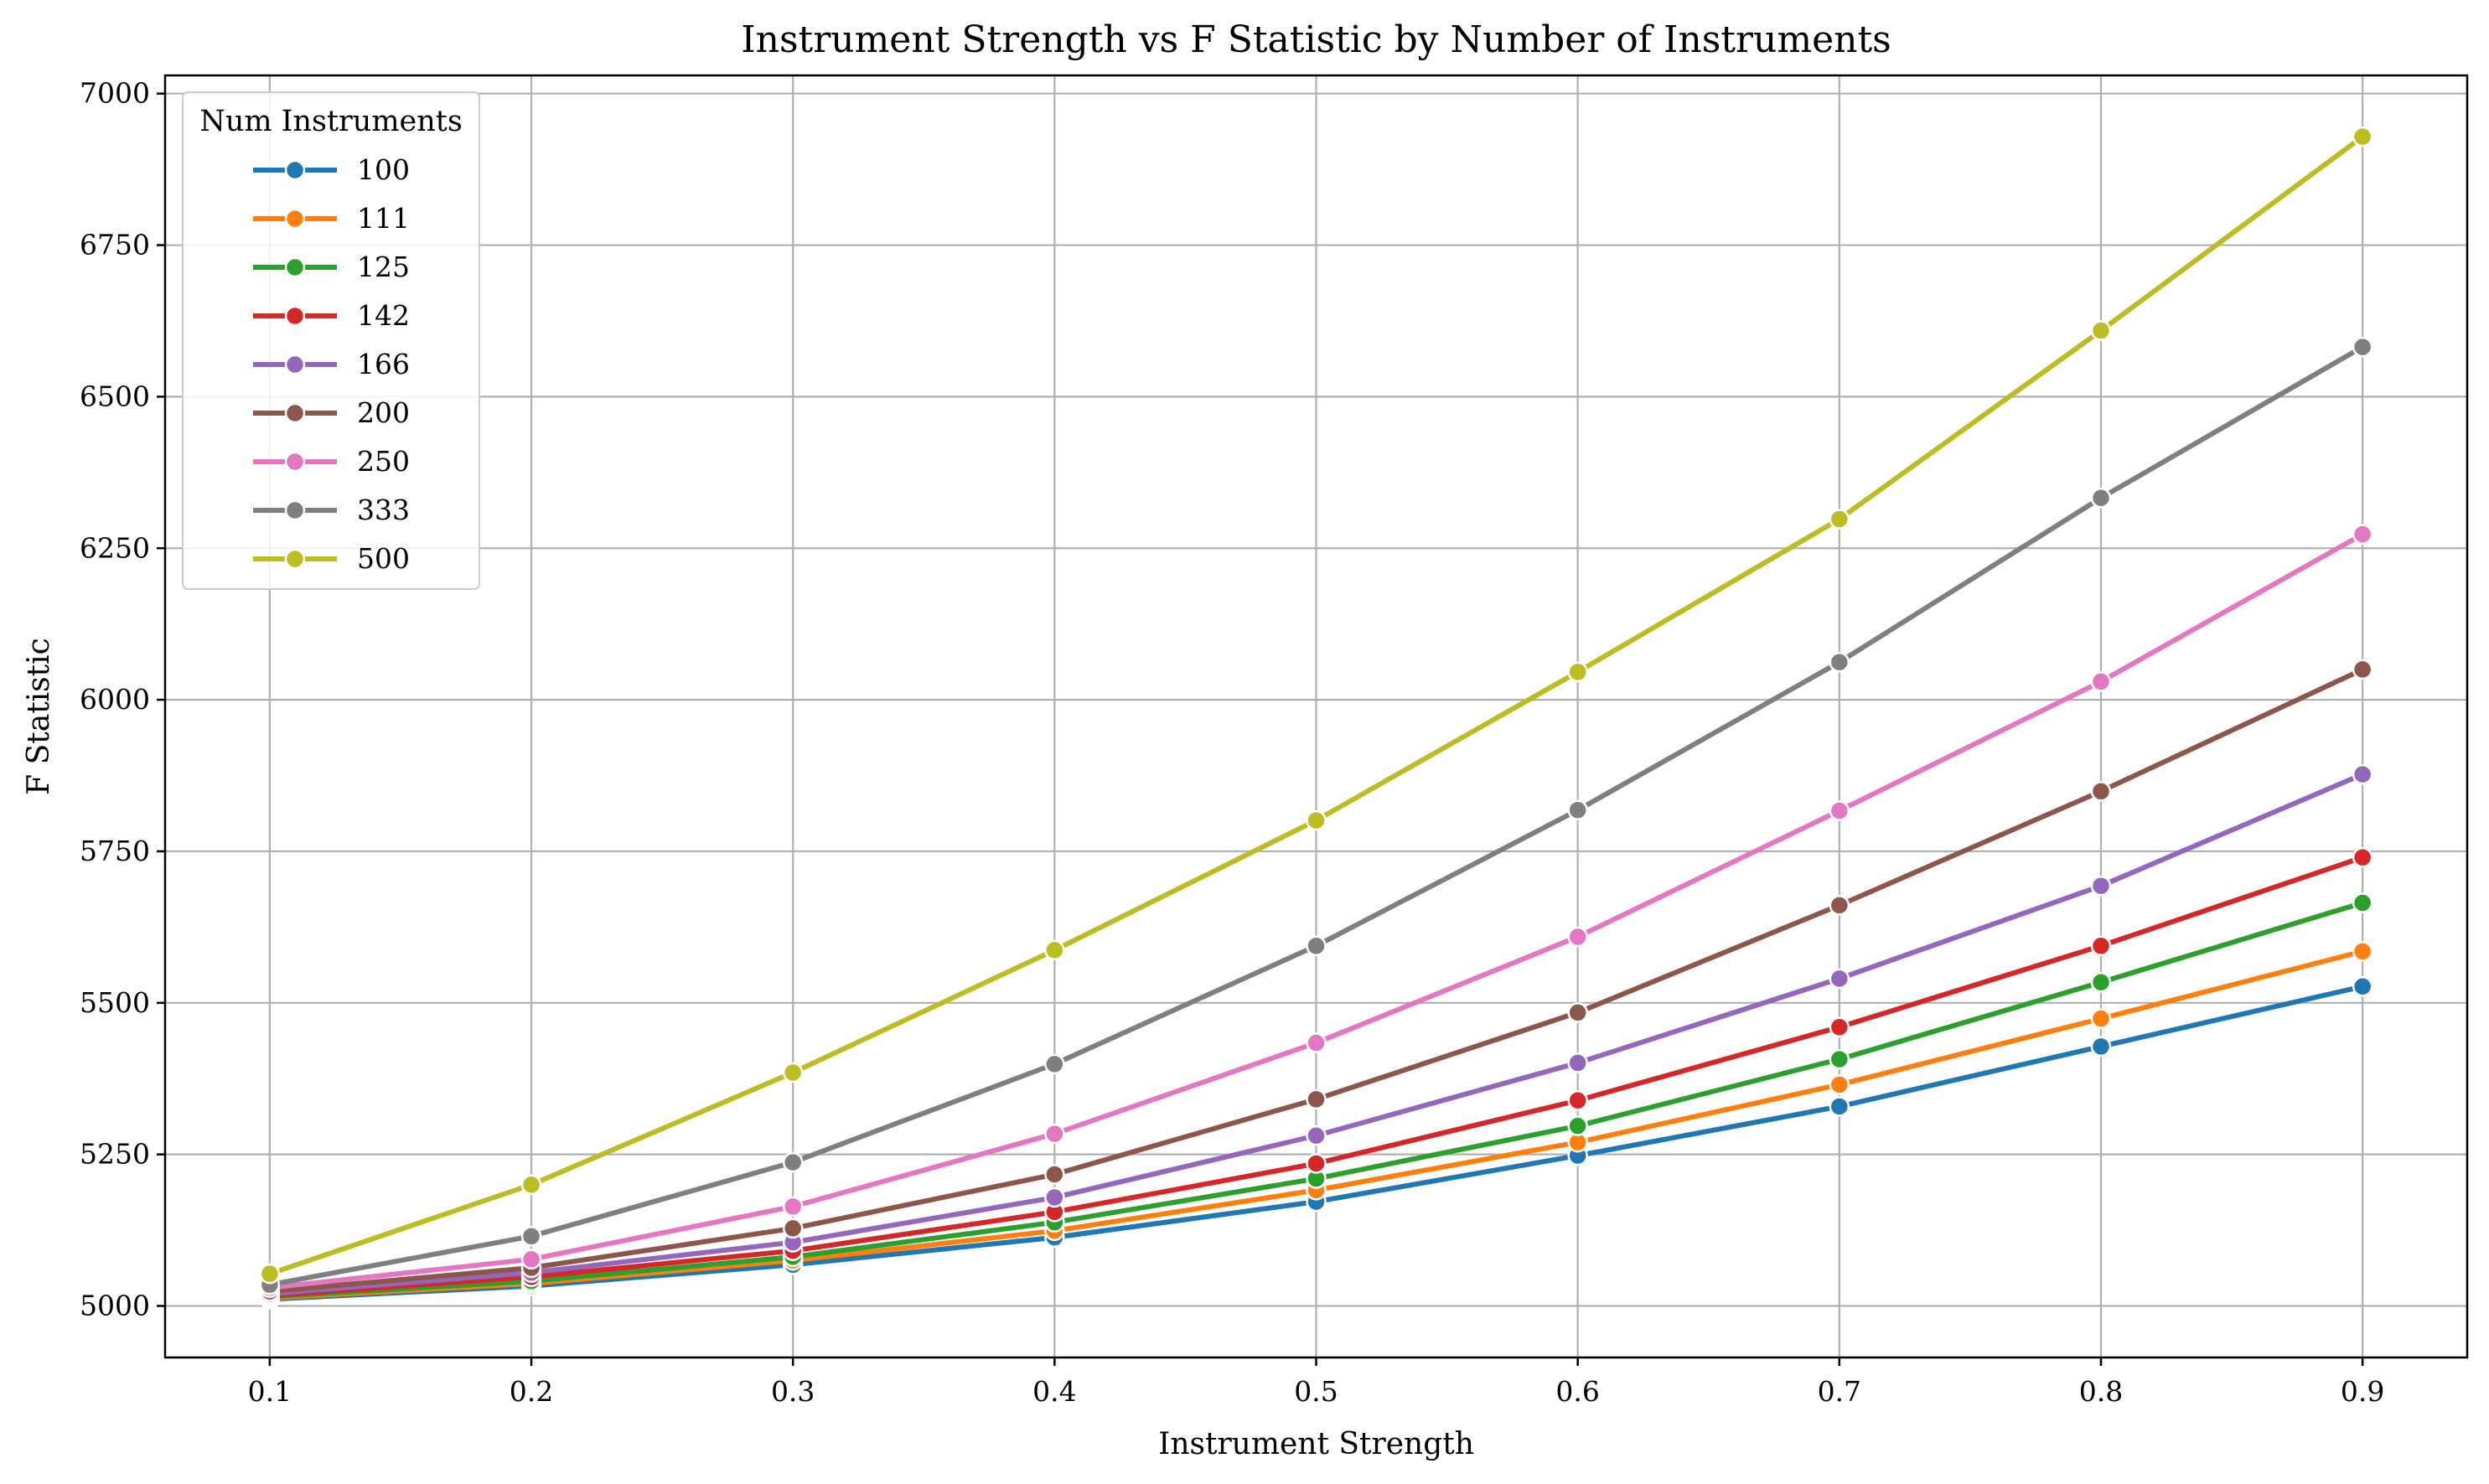 The image size is (2489, 1484). Describe the element at coordinates (115, 245) in the screenshot. I see `y-tick-label: 6750` at that location.